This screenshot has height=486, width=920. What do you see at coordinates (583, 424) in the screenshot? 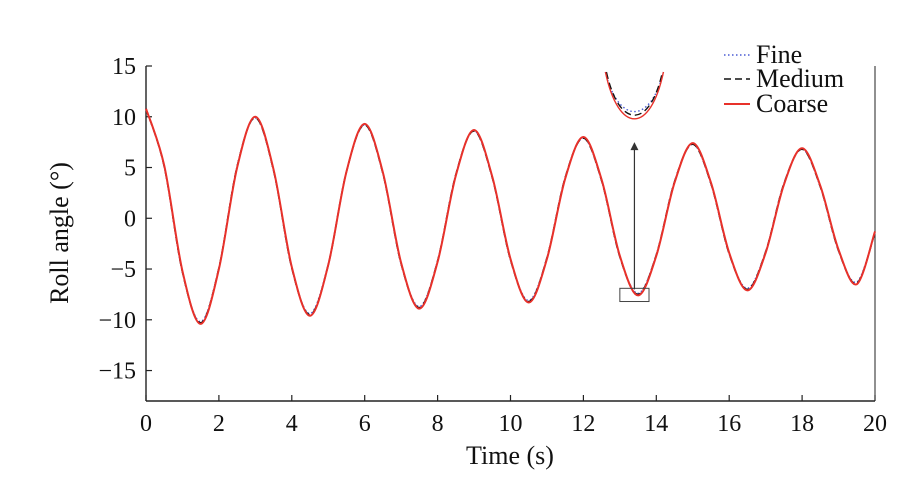
I see `x-tick-label: 12` at bounding box center [583, 424].